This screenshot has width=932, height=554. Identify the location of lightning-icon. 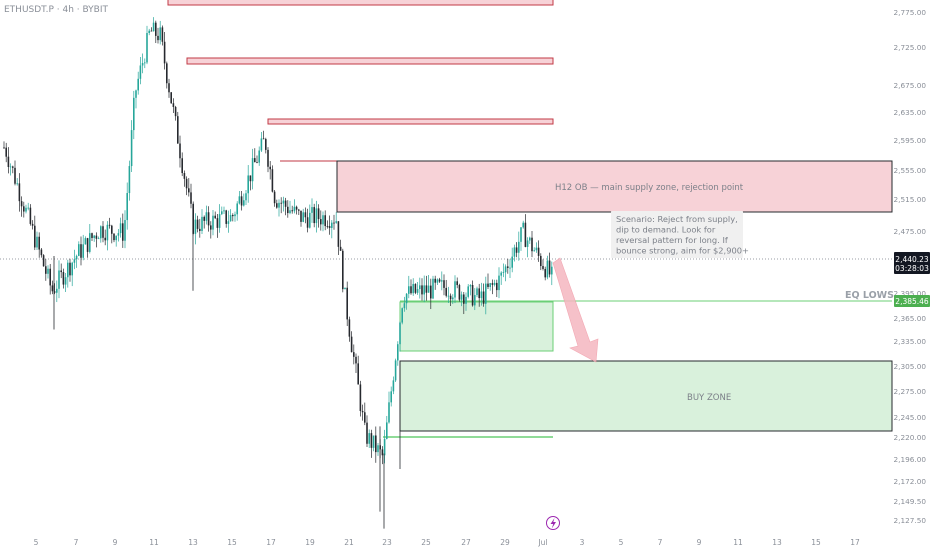
(553, 523).